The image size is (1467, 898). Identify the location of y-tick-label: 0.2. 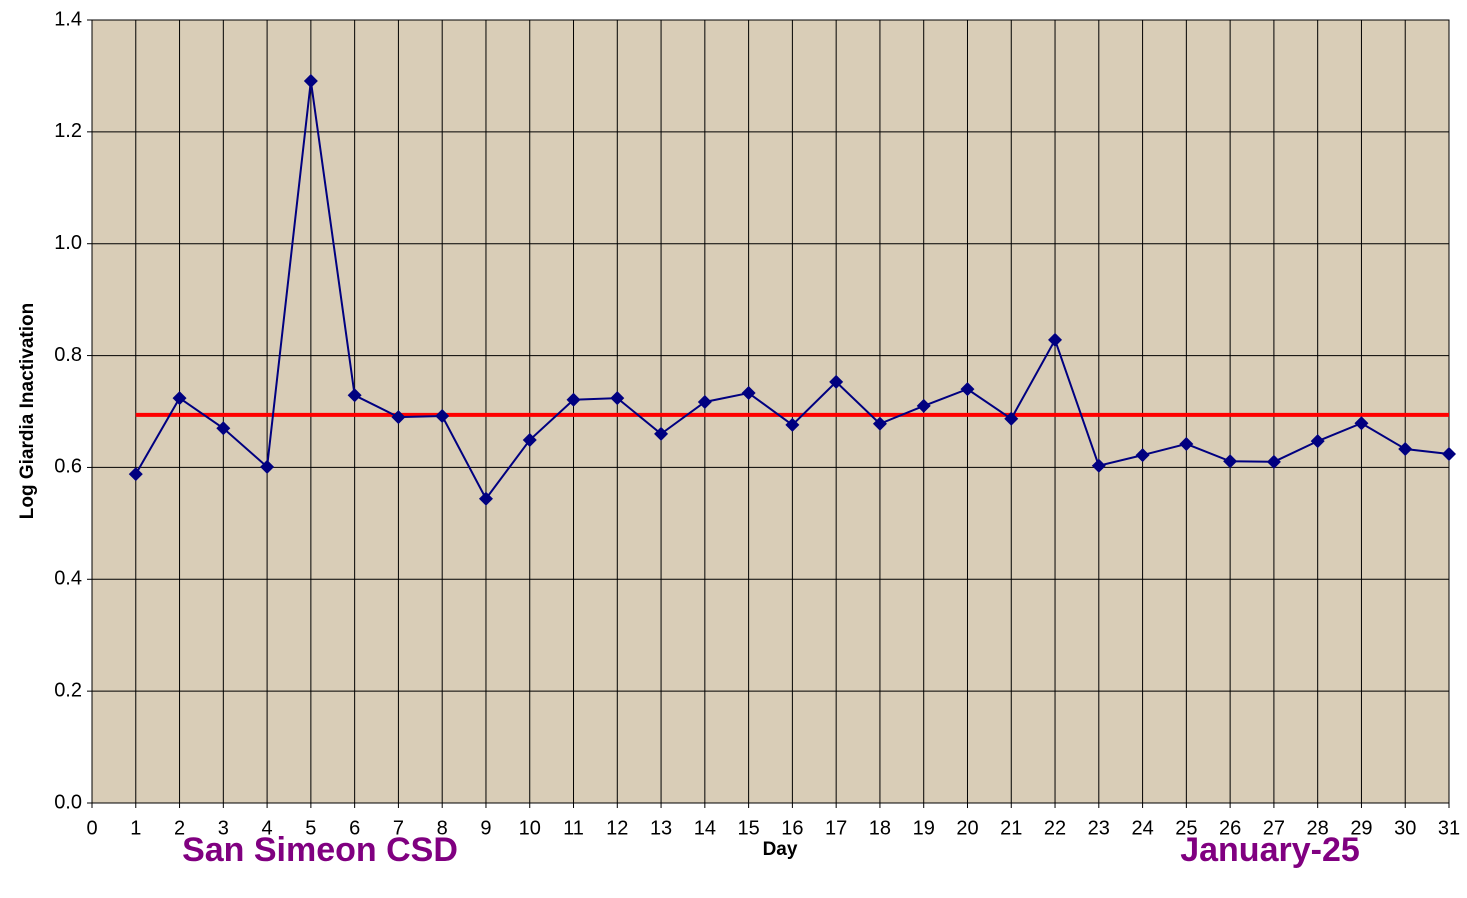
(68, 690).